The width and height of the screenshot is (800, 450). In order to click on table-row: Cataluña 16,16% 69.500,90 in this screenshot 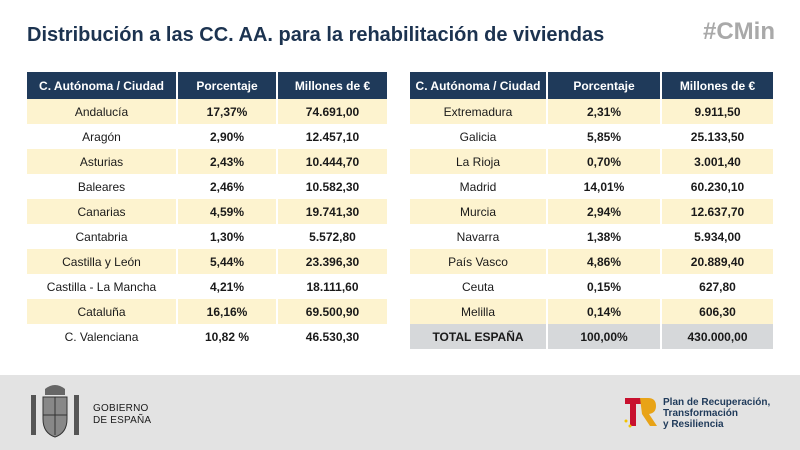, I will do `click(208, 311)`.